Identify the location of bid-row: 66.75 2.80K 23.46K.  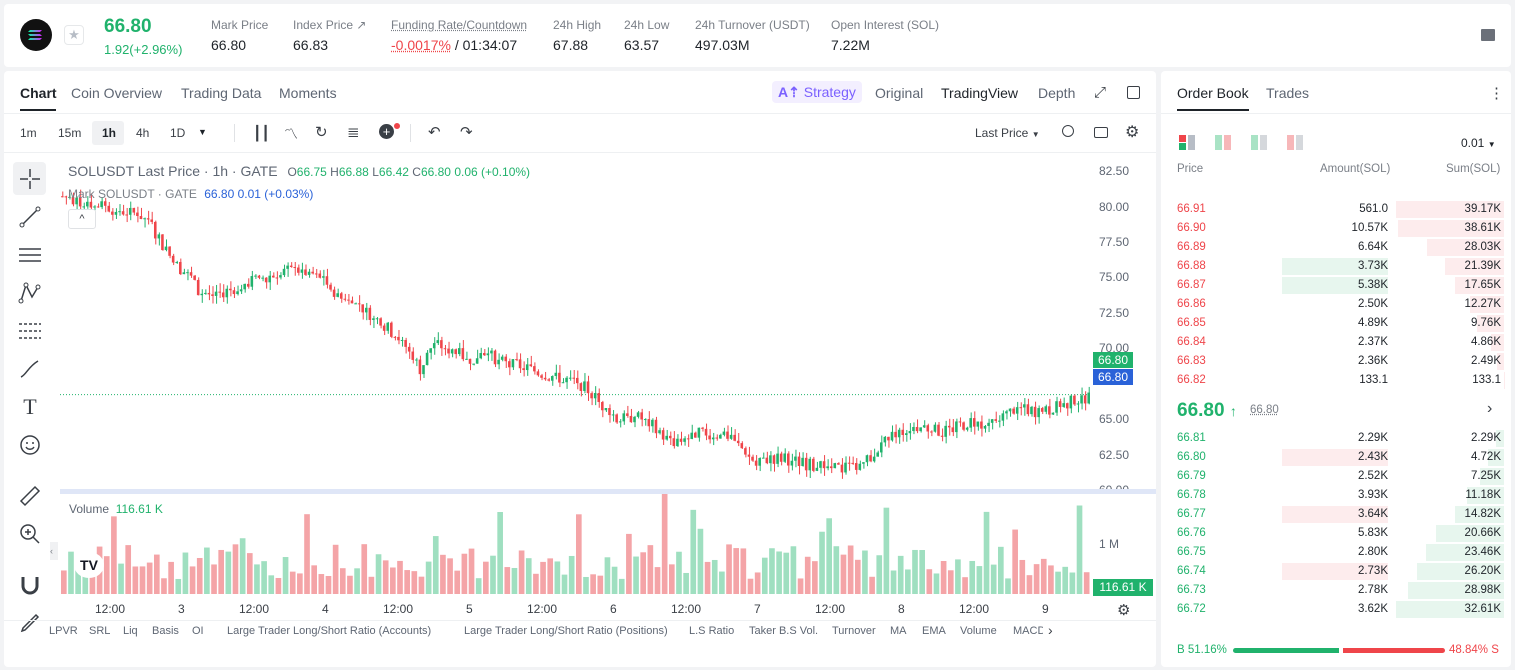
(1336, 552).